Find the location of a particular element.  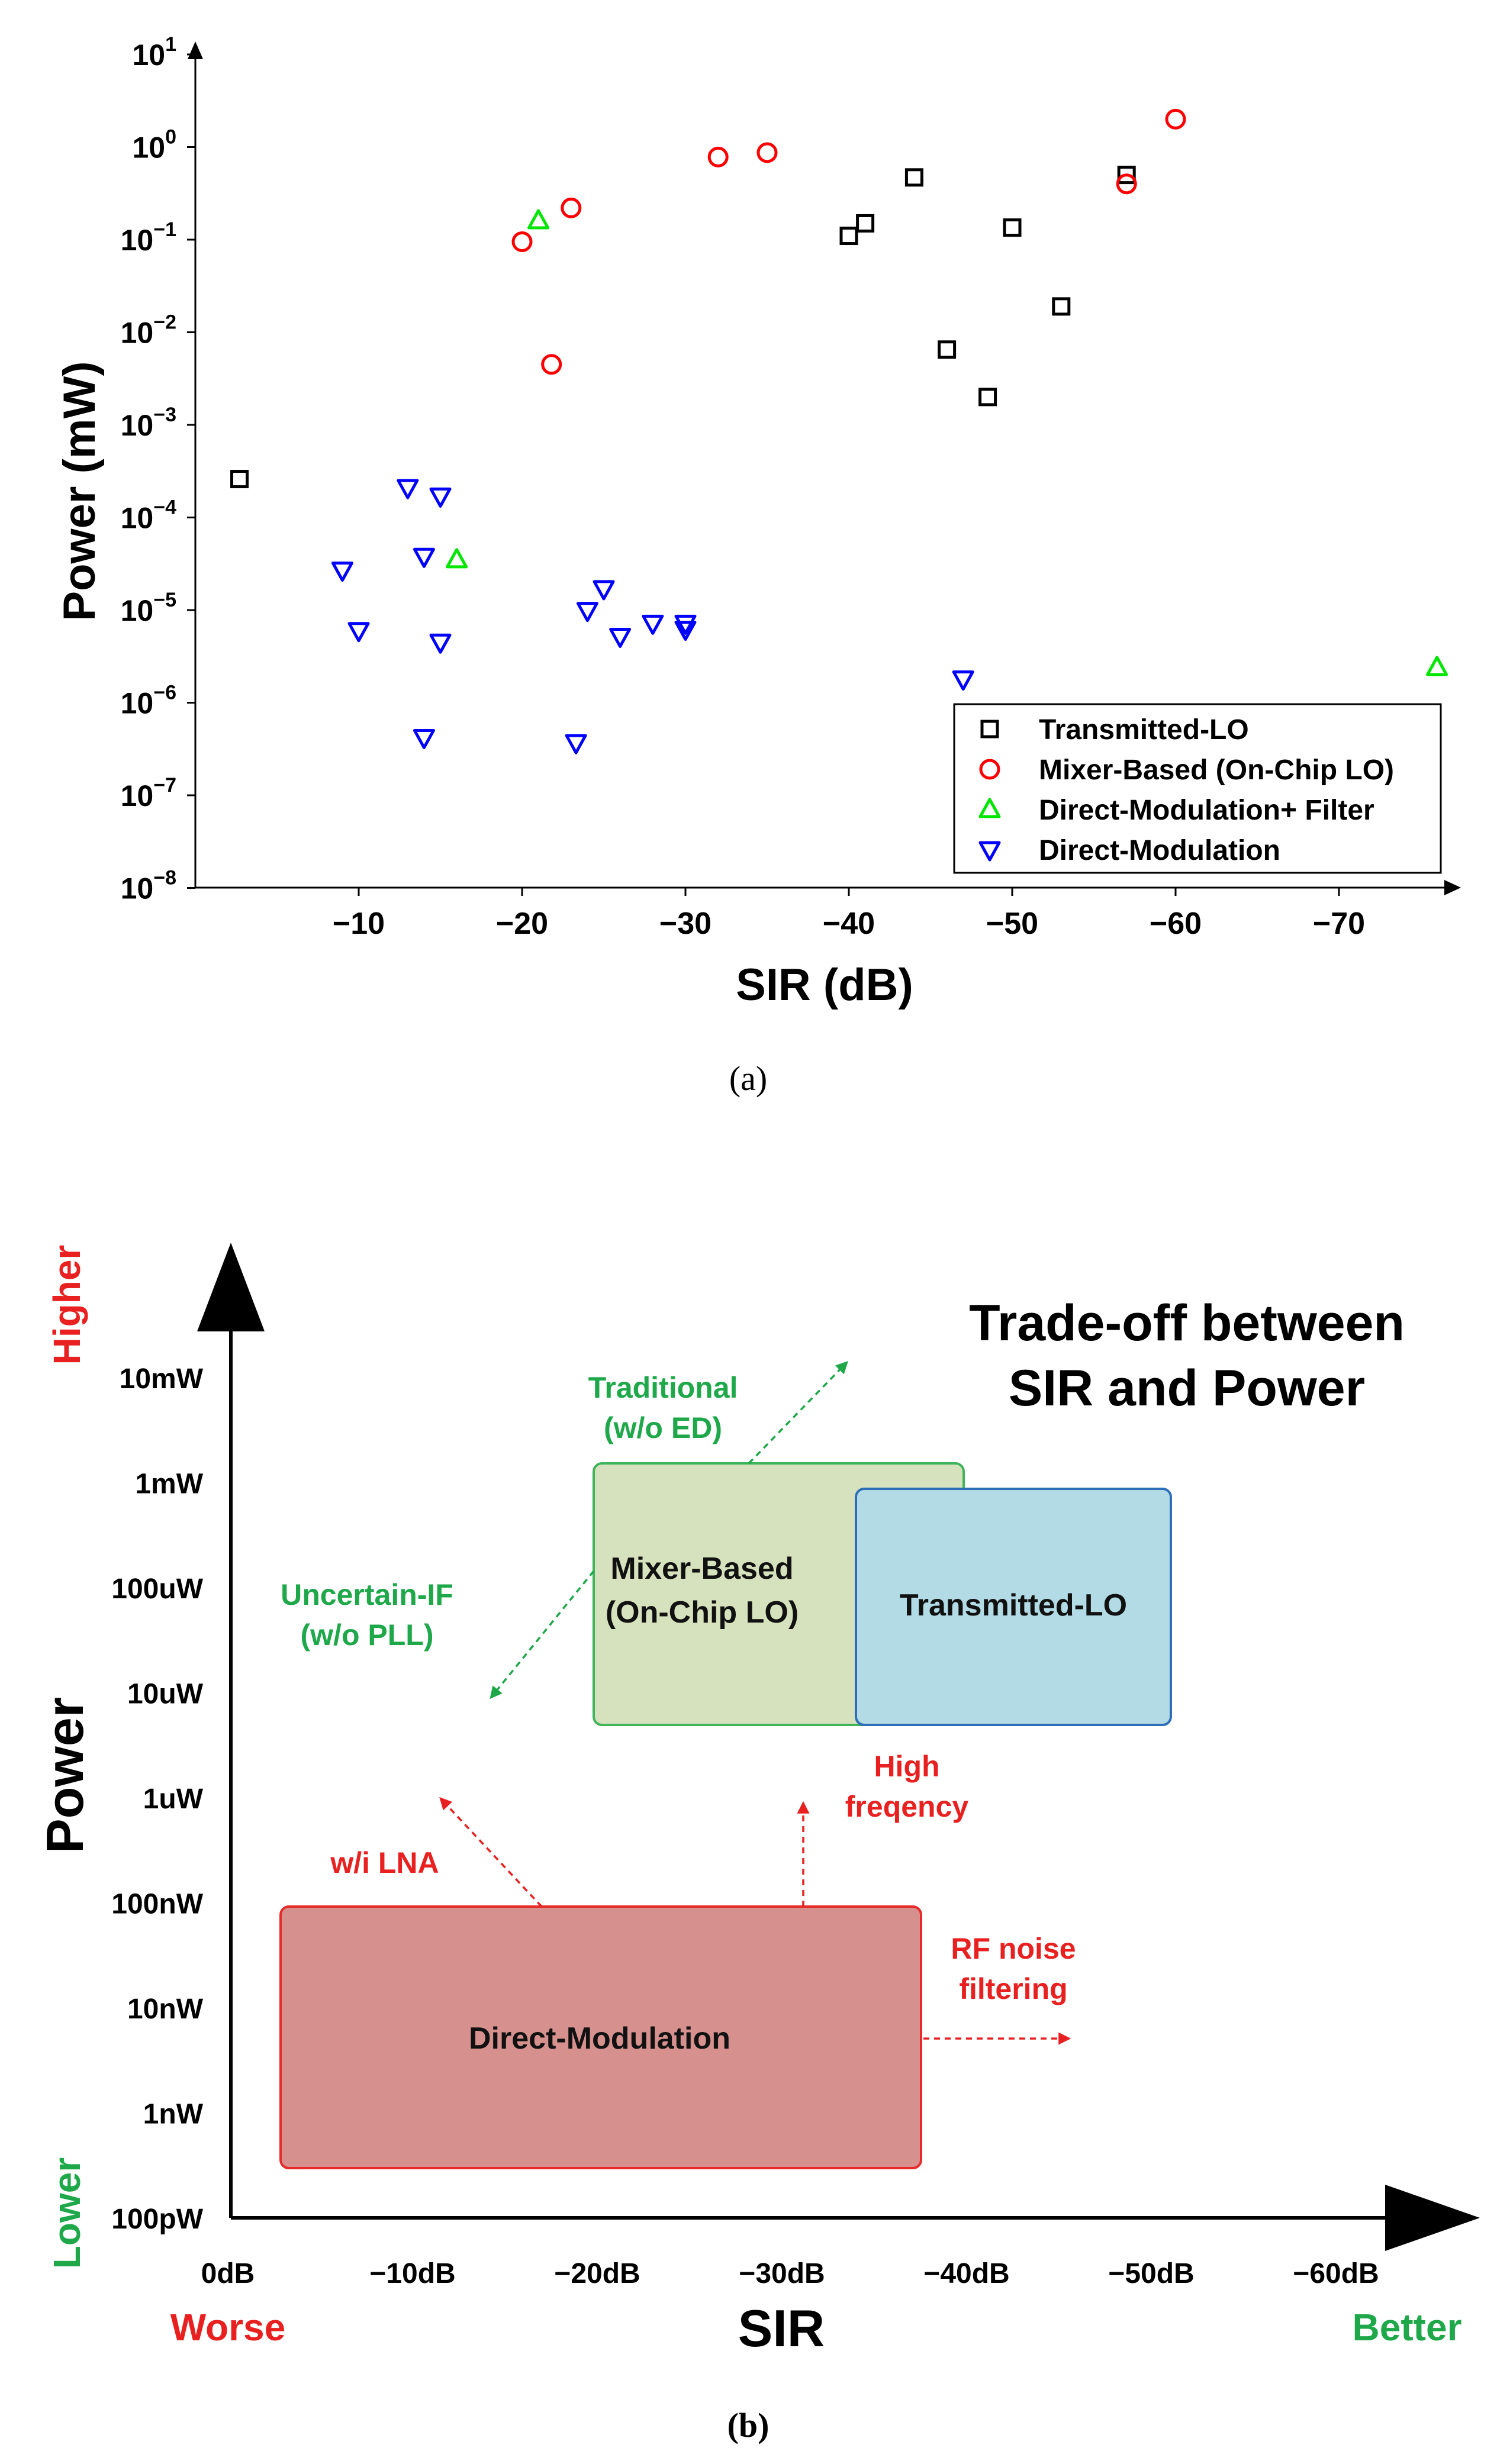

b-y-bottom-end: Lower is located at coordinates (67, 2213).